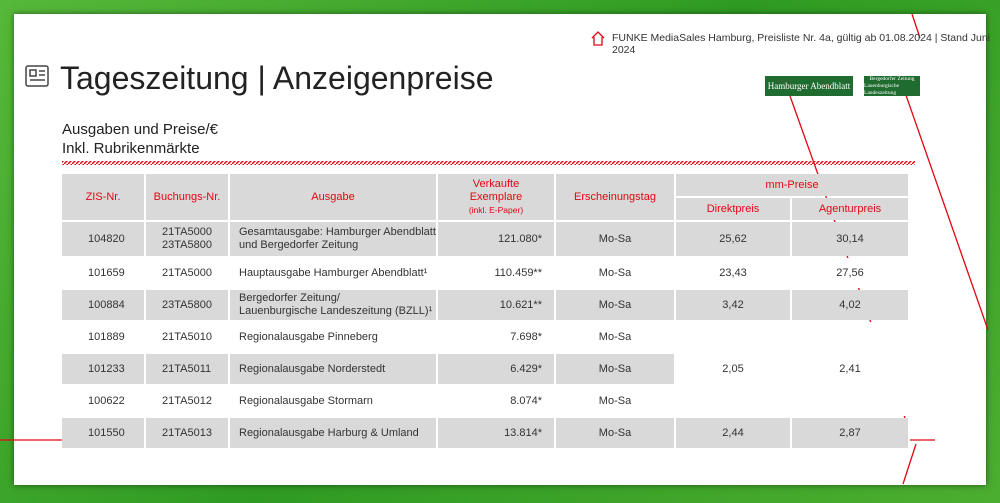  I want to click on cell-text: 110.459**, so click(518, 272).